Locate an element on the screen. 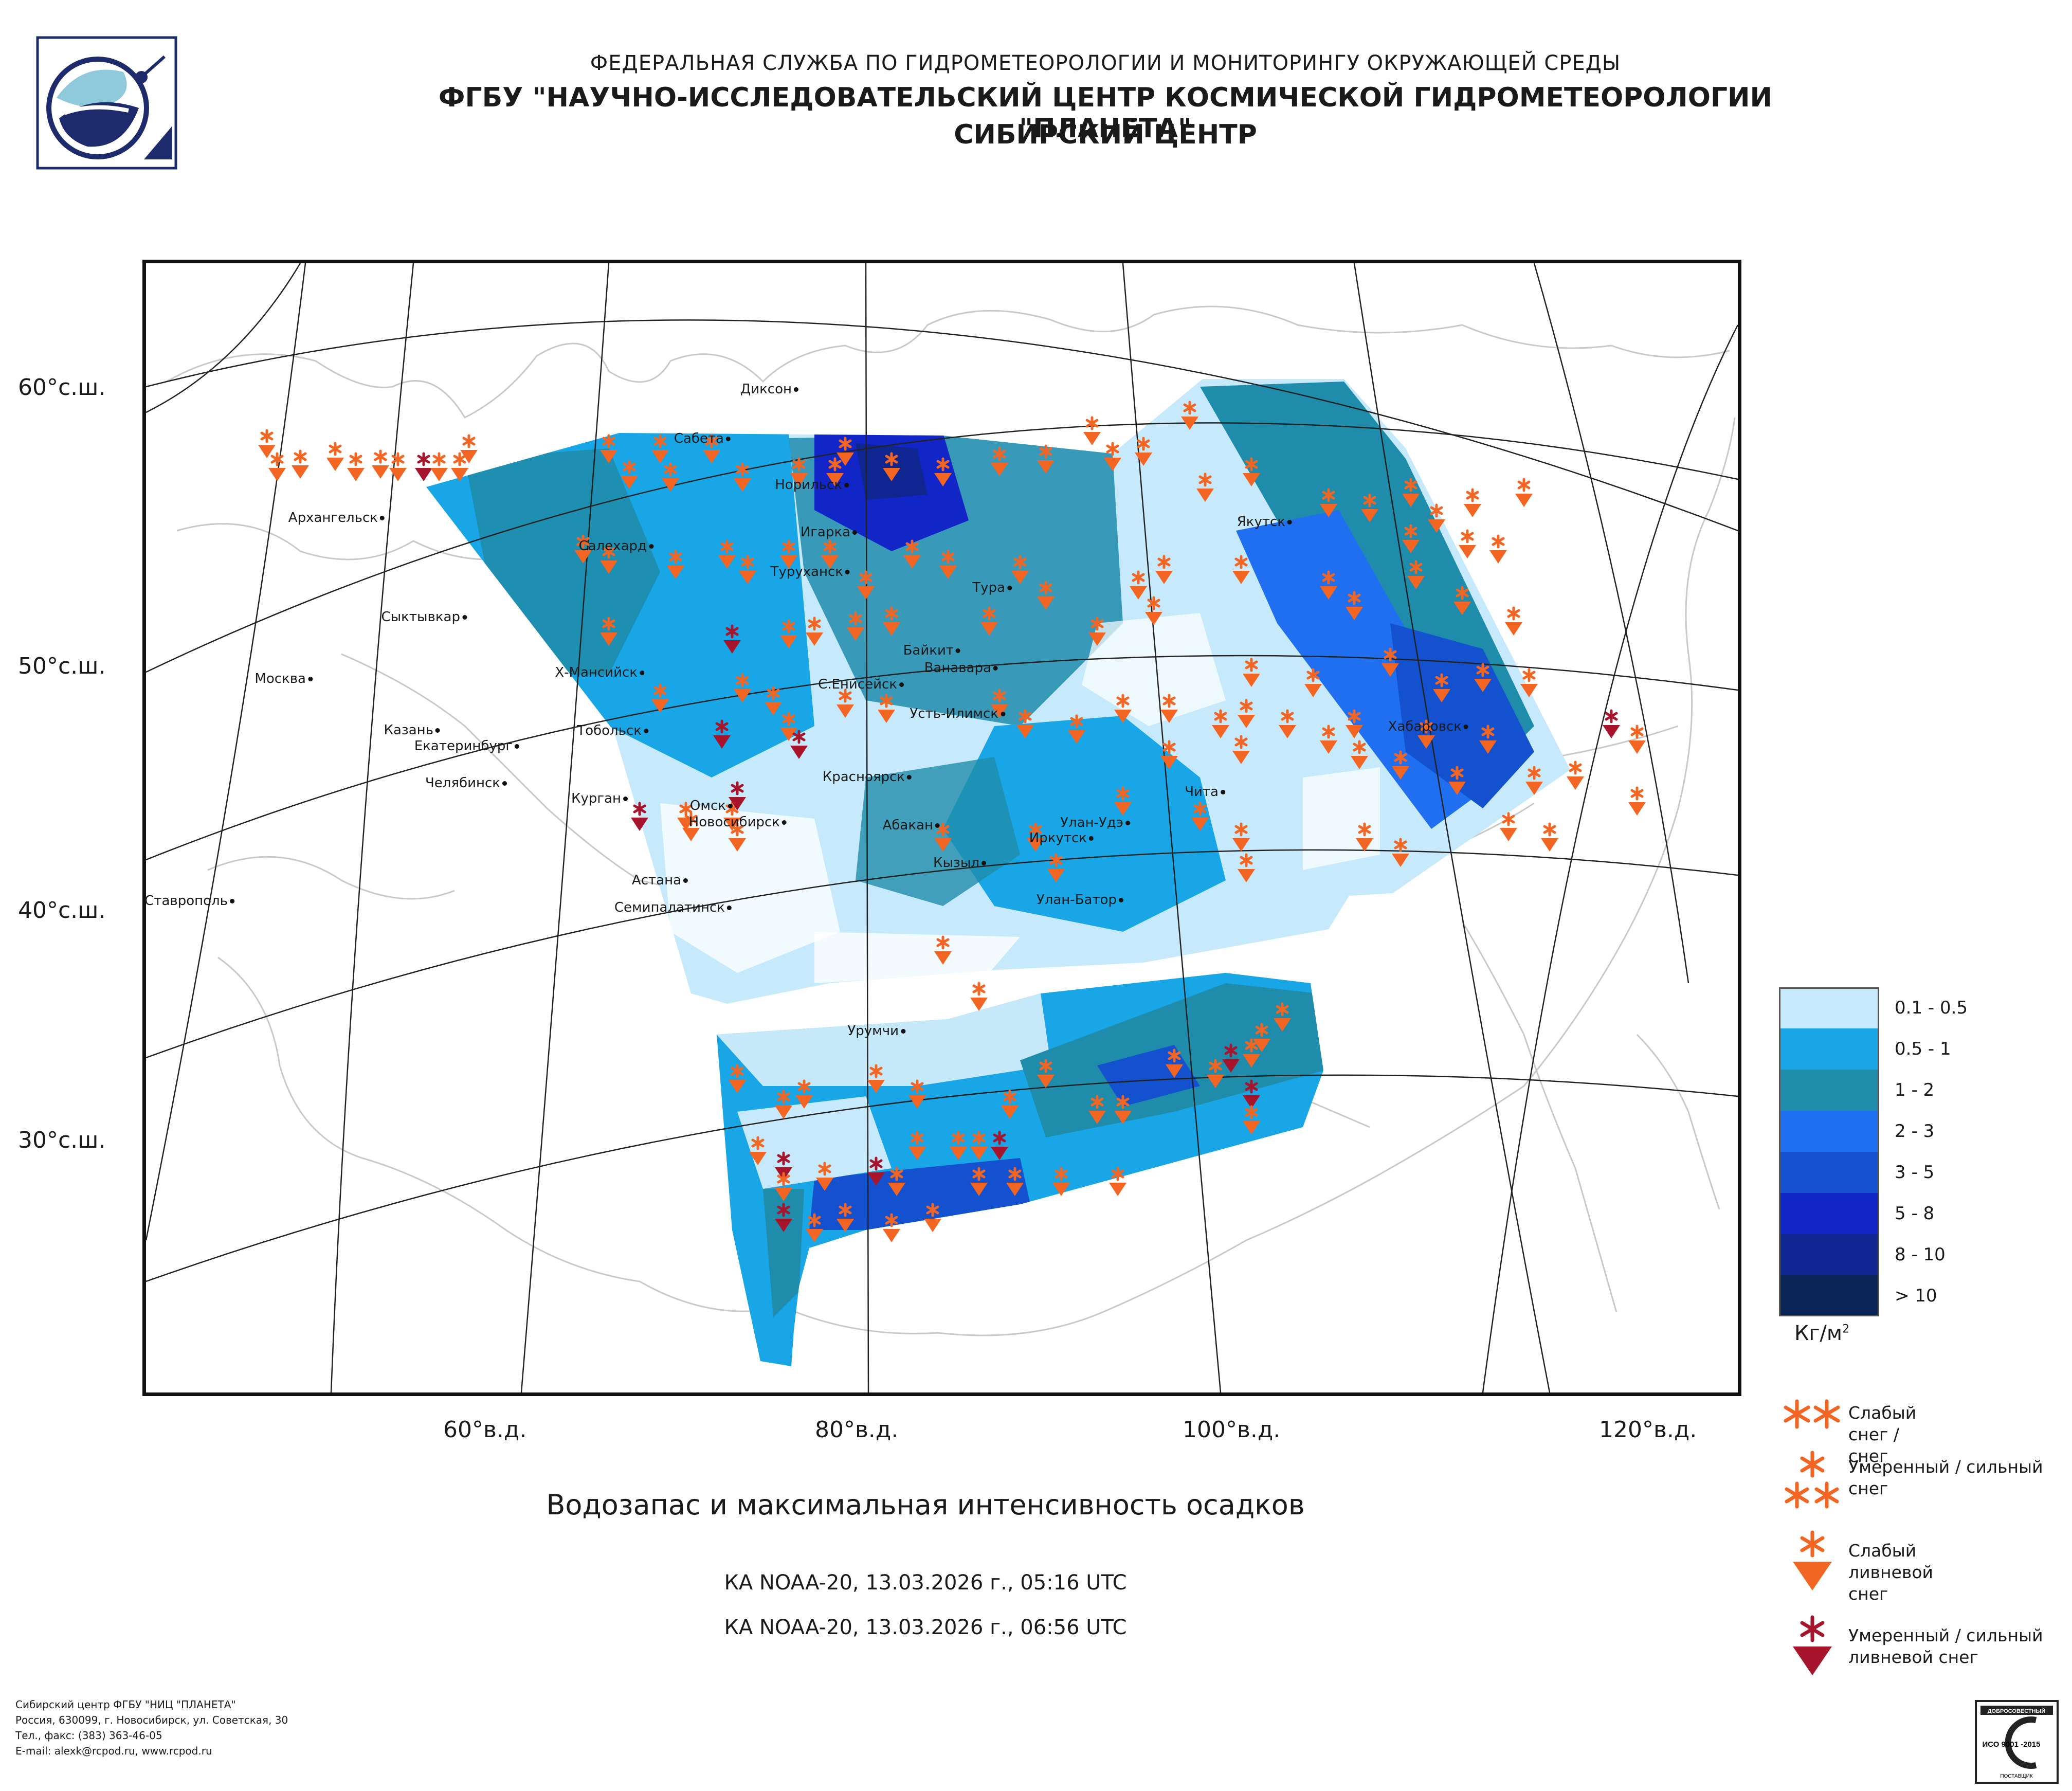 The height and width of the screenshot is (1791, 2072). legend-swatch is located at coordinates (1829, 1008).